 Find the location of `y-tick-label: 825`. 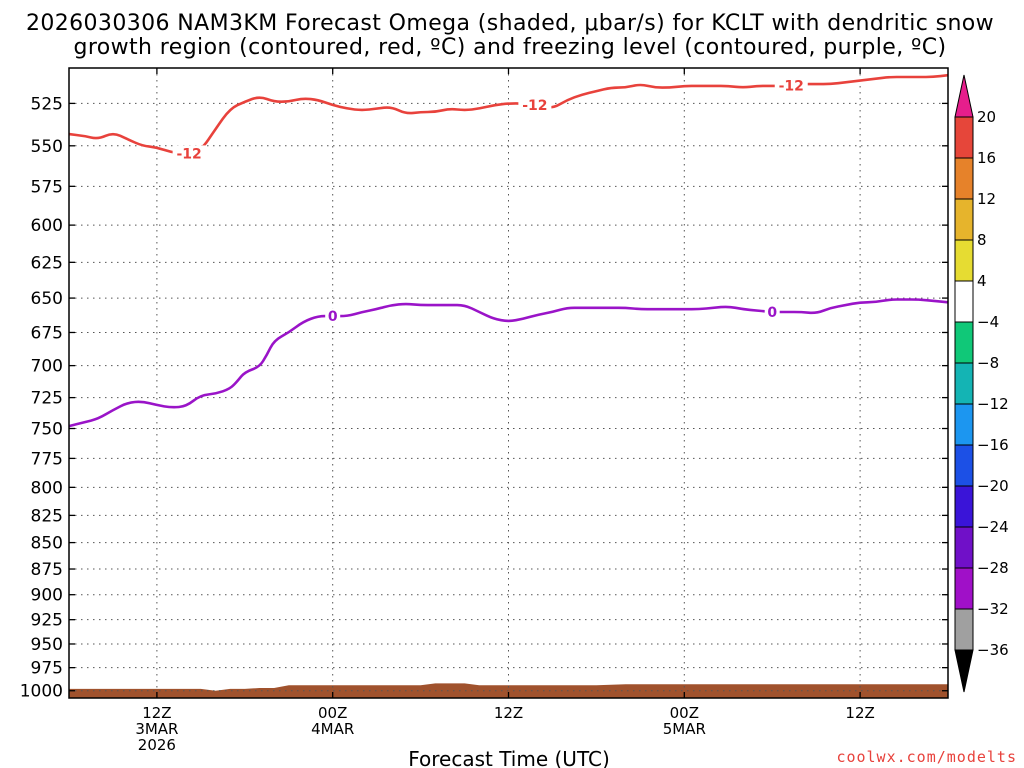

y-tick-label: 825 is located at coordinates (47, 516).